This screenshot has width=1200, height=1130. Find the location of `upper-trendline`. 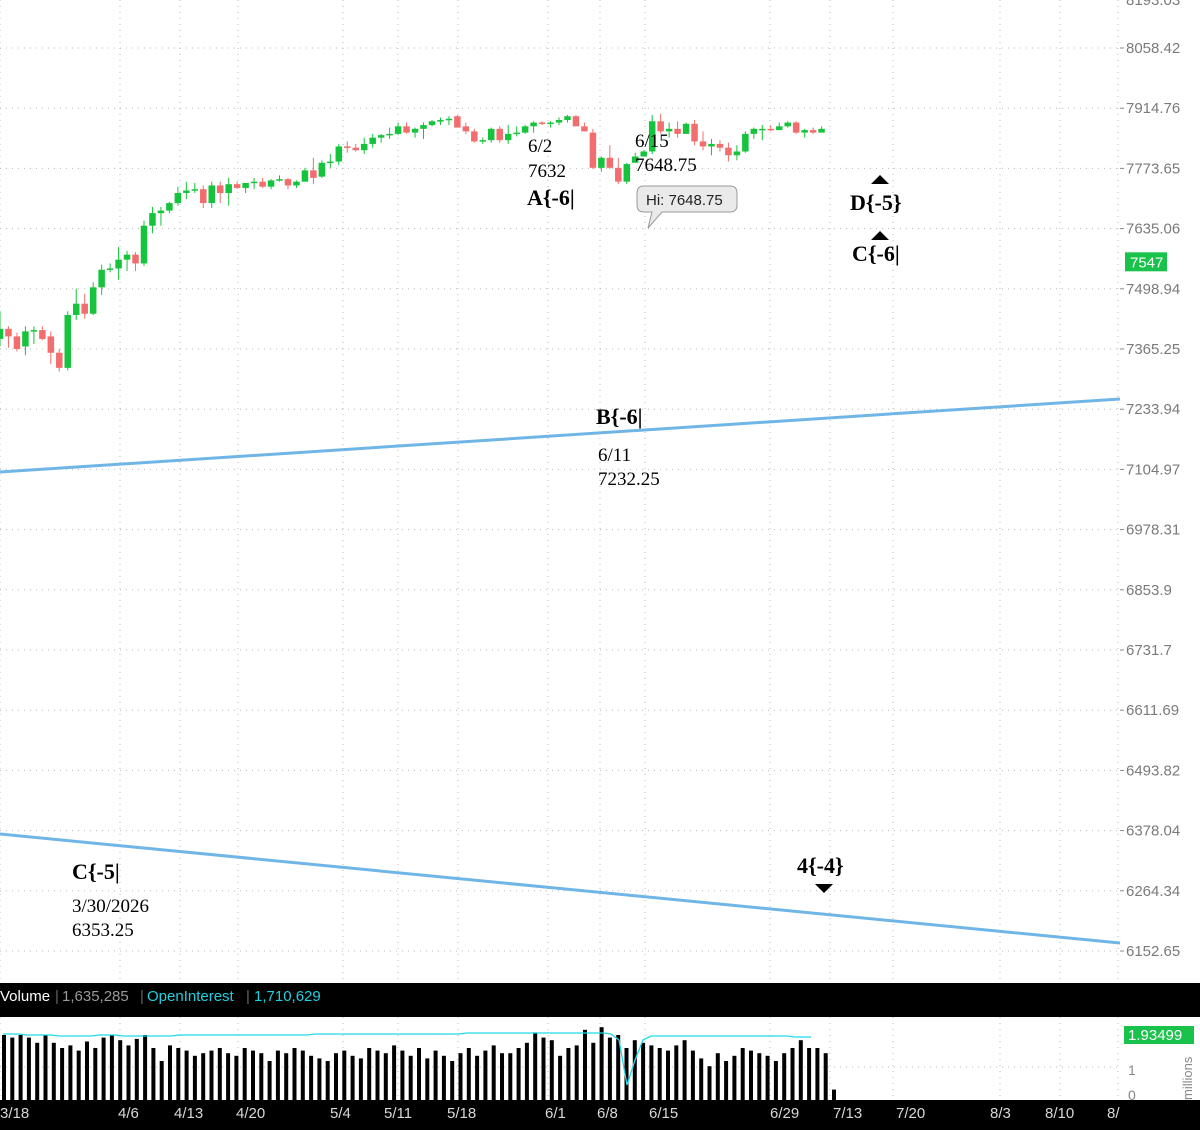

upper-trendline is located at coordinates (560, 435).